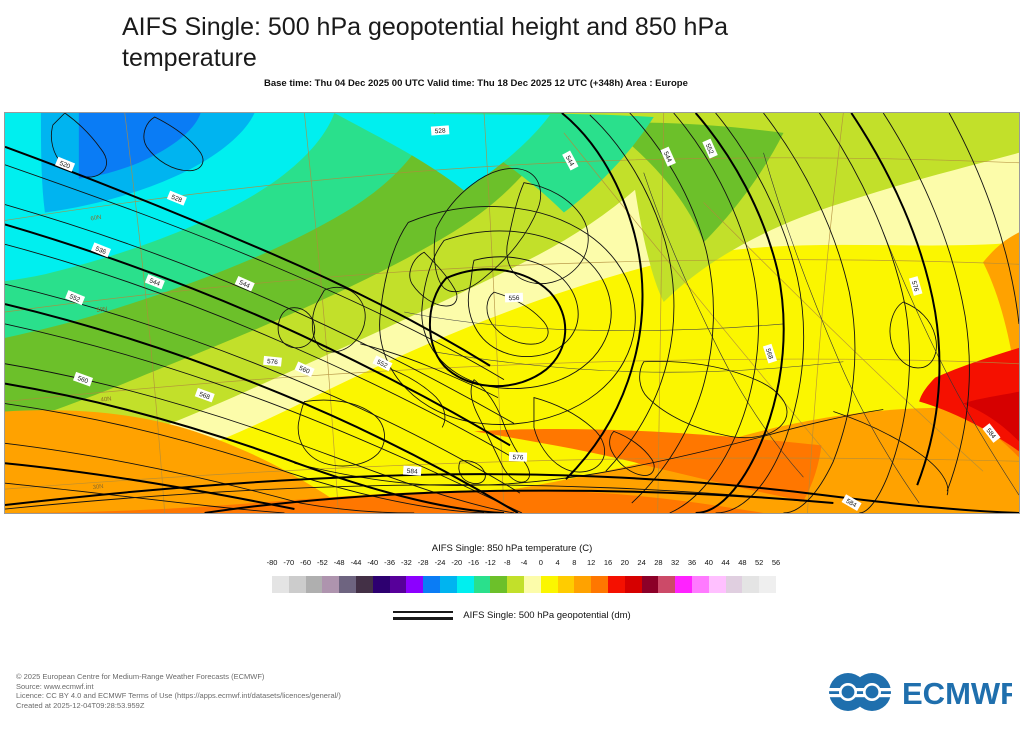 This screenshot has width=1024, height=736. What do you see at coordinates (725, 562) in the screenshot?
I see `colorbar-tick-label: 44` at bounding box center [725, 562].